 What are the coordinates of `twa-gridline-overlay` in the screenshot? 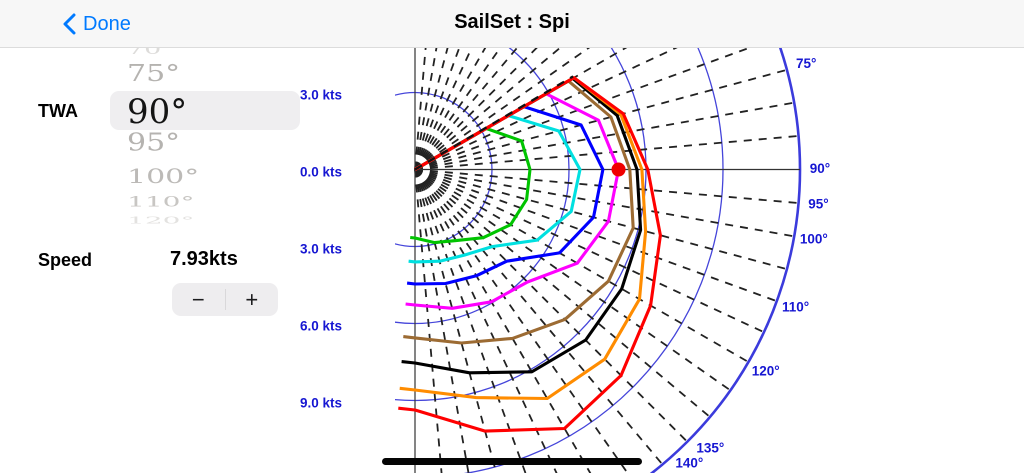 It's located at (494, 123).